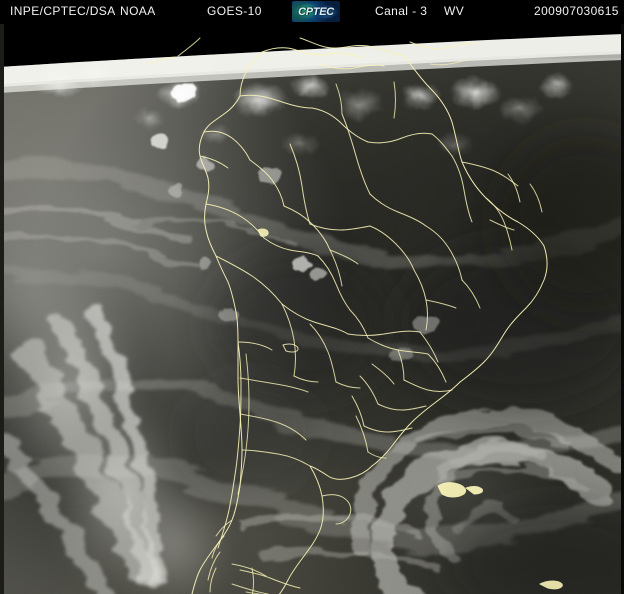 The height and width of the screenshot is (594, 624). Describe the element at coordinates (138, 11) in the screenshot. I see `header-source-label: NOAA` at that location.